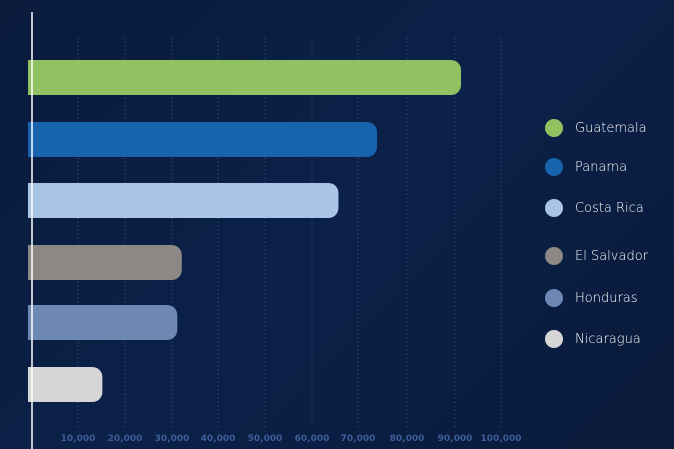  Describe the element at coordinates (35, 384) in the screenshot. I see `bar-base-nicaragua` at that location.